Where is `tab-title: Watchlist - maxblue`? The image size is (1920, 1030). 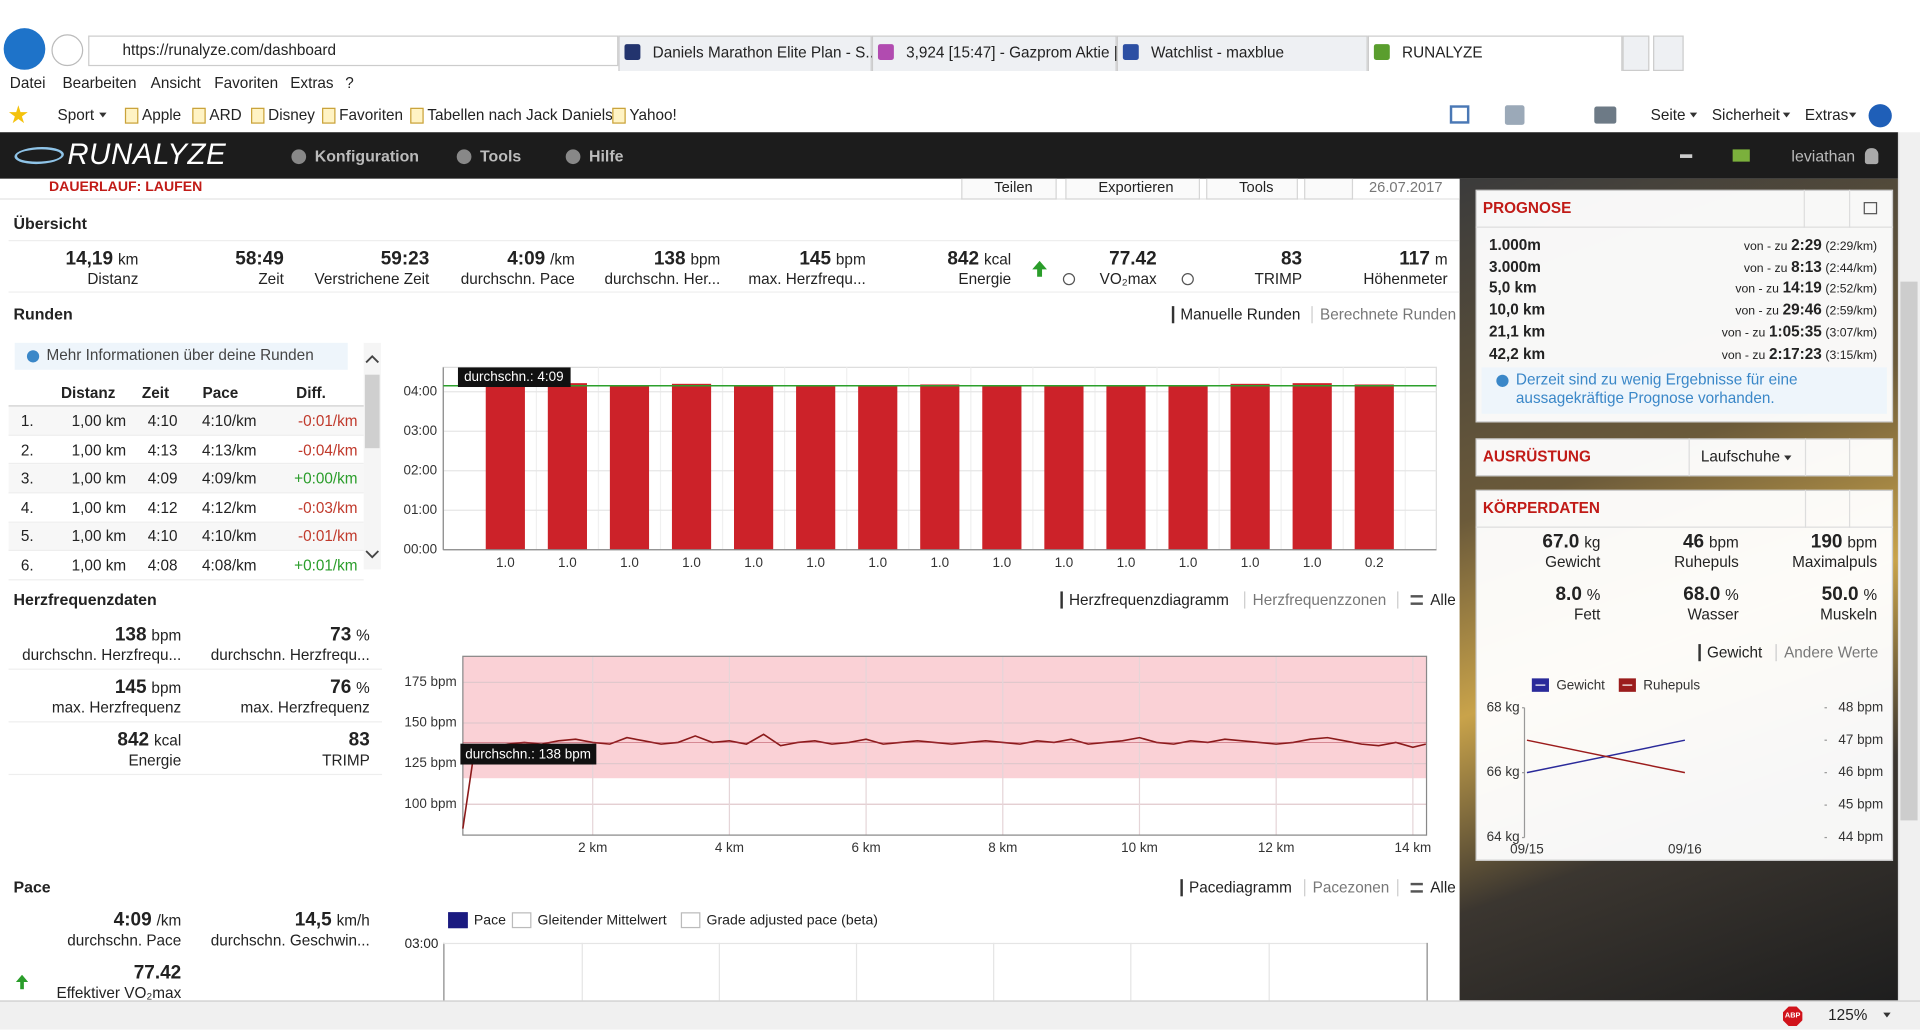 tab-title: Watchlist - maxblue is located at coordinates (1217, 53).